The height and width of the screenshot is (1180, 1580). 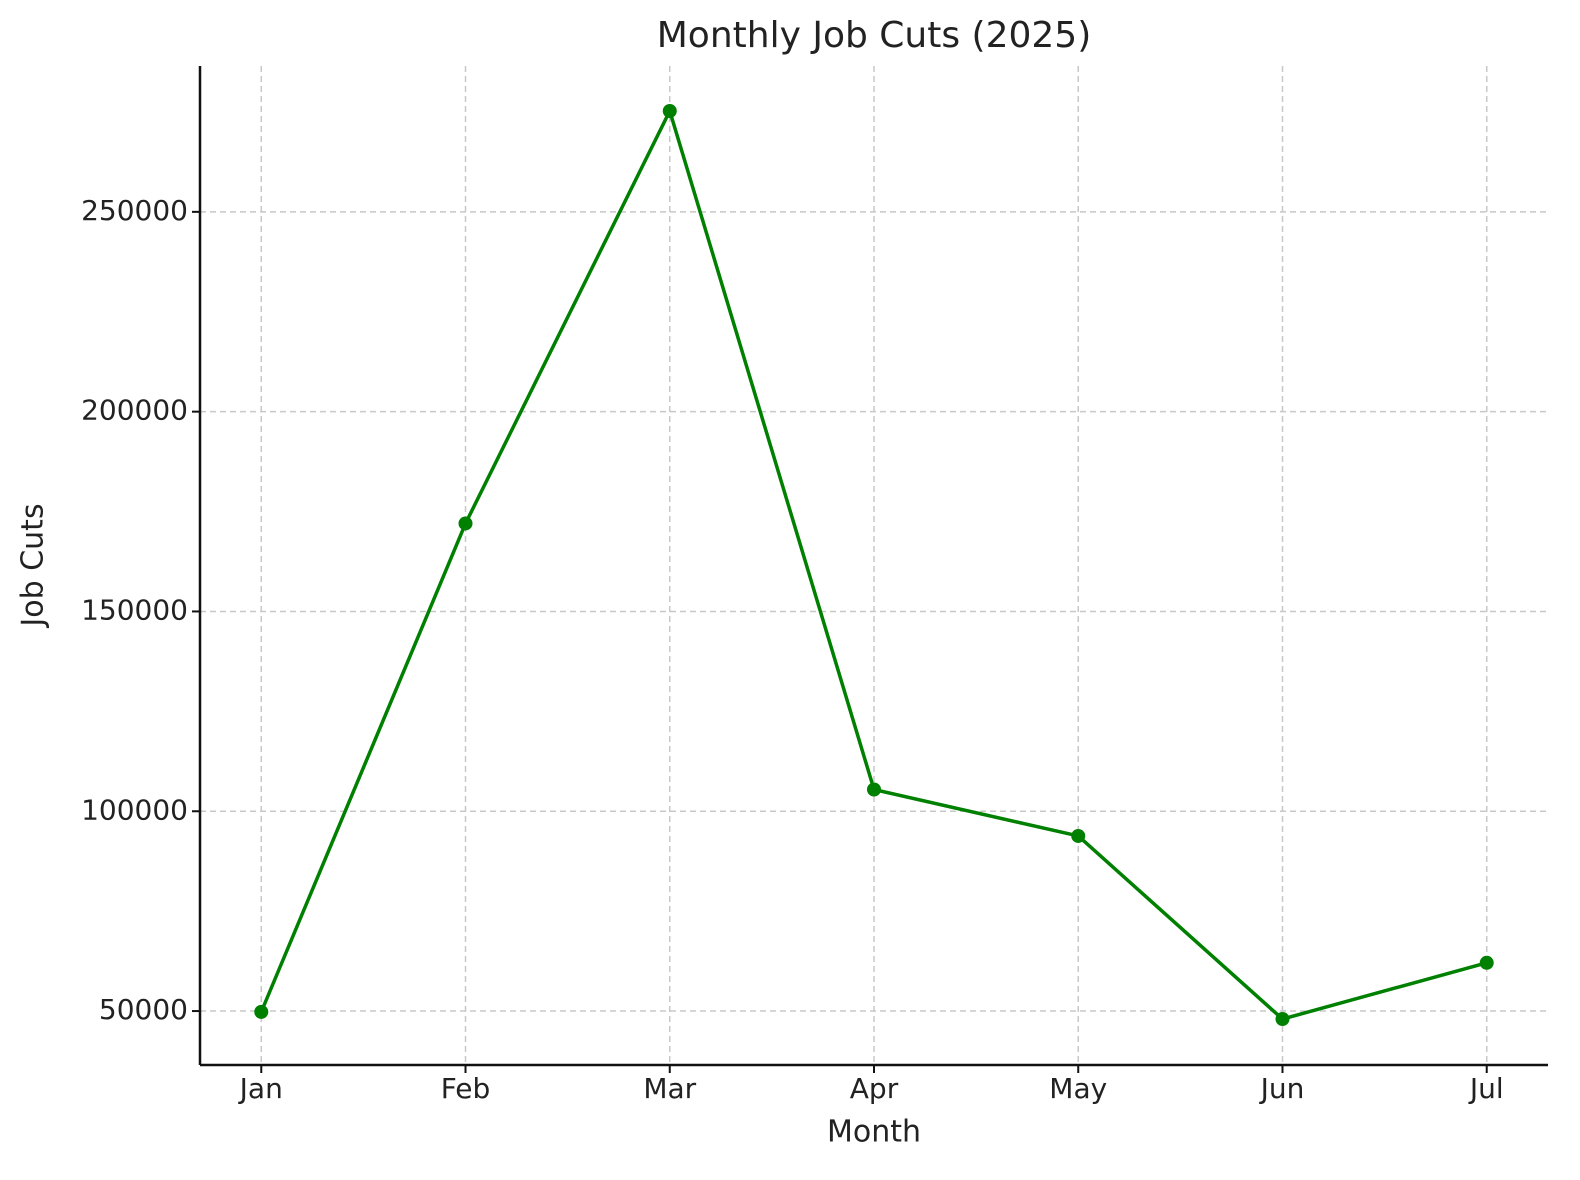 What do you see at coordinates (33, 565) in the screenshot?
I see `y-axis-label: Job Cuts` at bounding box center [33, 565].